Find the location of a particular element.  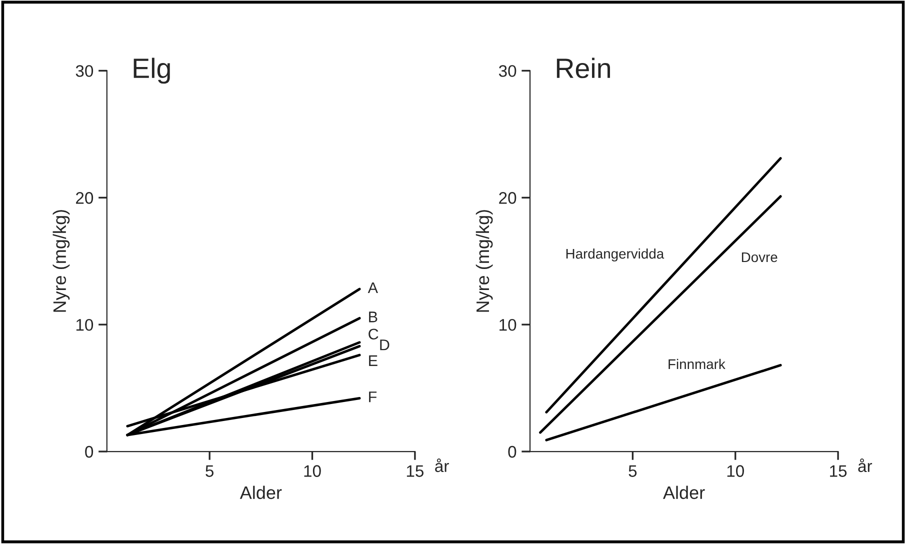

series-label: E is located at coordinates (373, 360).